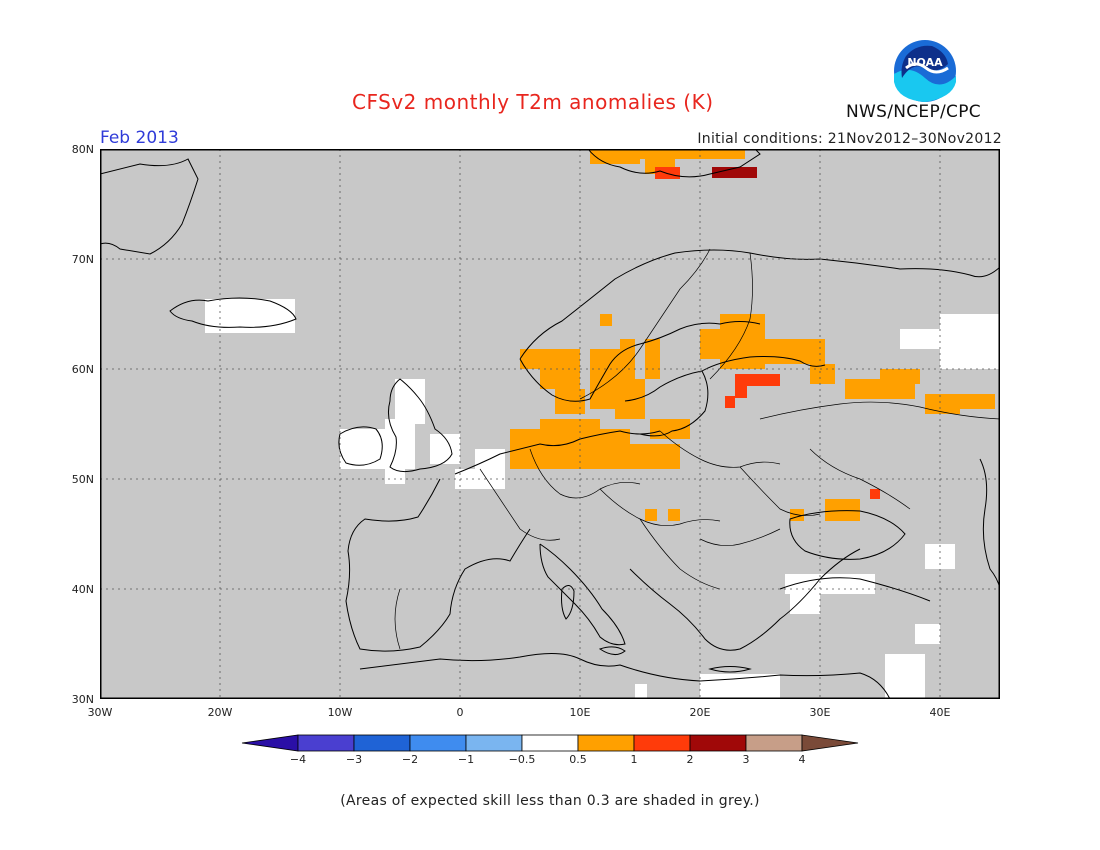 This screenshot has height=850, width=1100. I want to click on lat-label-70n: 70N, so click(82, 259).